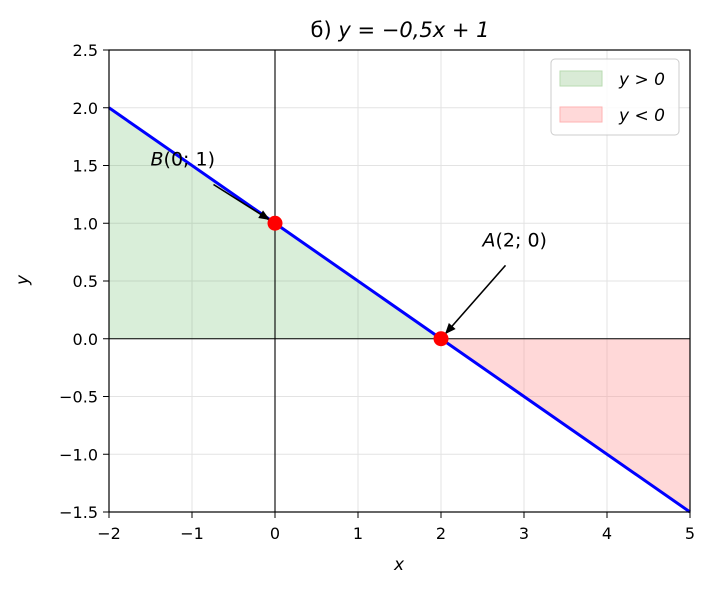 The width and height of the screenshot is (711, 590). Describe the element at coordinates (321, 30) in the screenshot. I see `chart-title-prefix: б)` at that location.